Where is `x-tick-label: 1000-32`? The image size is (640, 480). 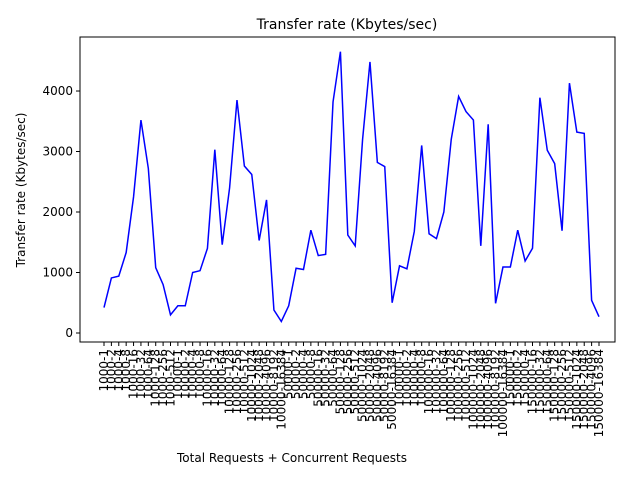
x-tick-label: 1000-32 is located at coordinates (141, 374).